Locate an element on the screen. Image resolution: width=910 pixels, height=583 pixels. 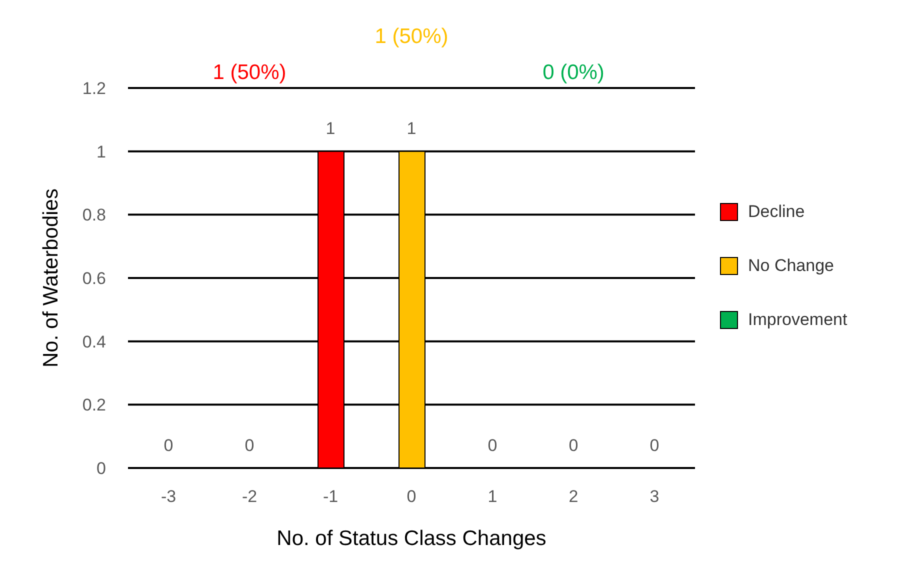
x-tick-label: 1 is located at coordinates (493, 496).